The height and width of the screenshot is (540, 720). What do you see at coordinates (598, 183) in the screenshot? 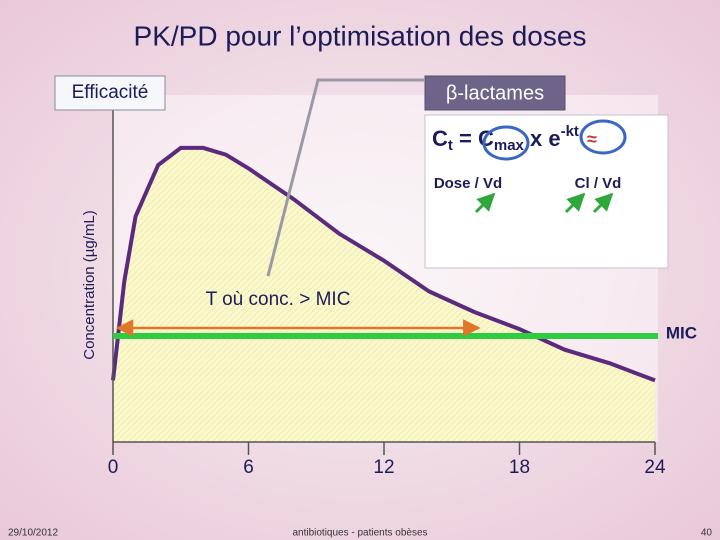
I see `cl-label: Cl / Vd` at bounding box center [598, 183].